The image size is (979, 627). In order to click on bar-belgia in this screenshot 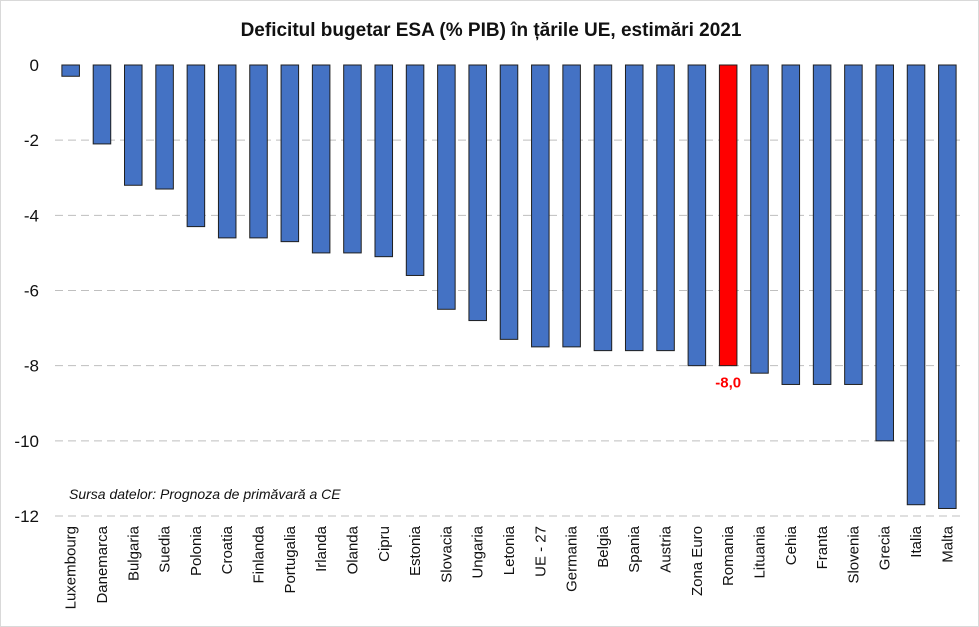, I will do `click(603, 208)`.